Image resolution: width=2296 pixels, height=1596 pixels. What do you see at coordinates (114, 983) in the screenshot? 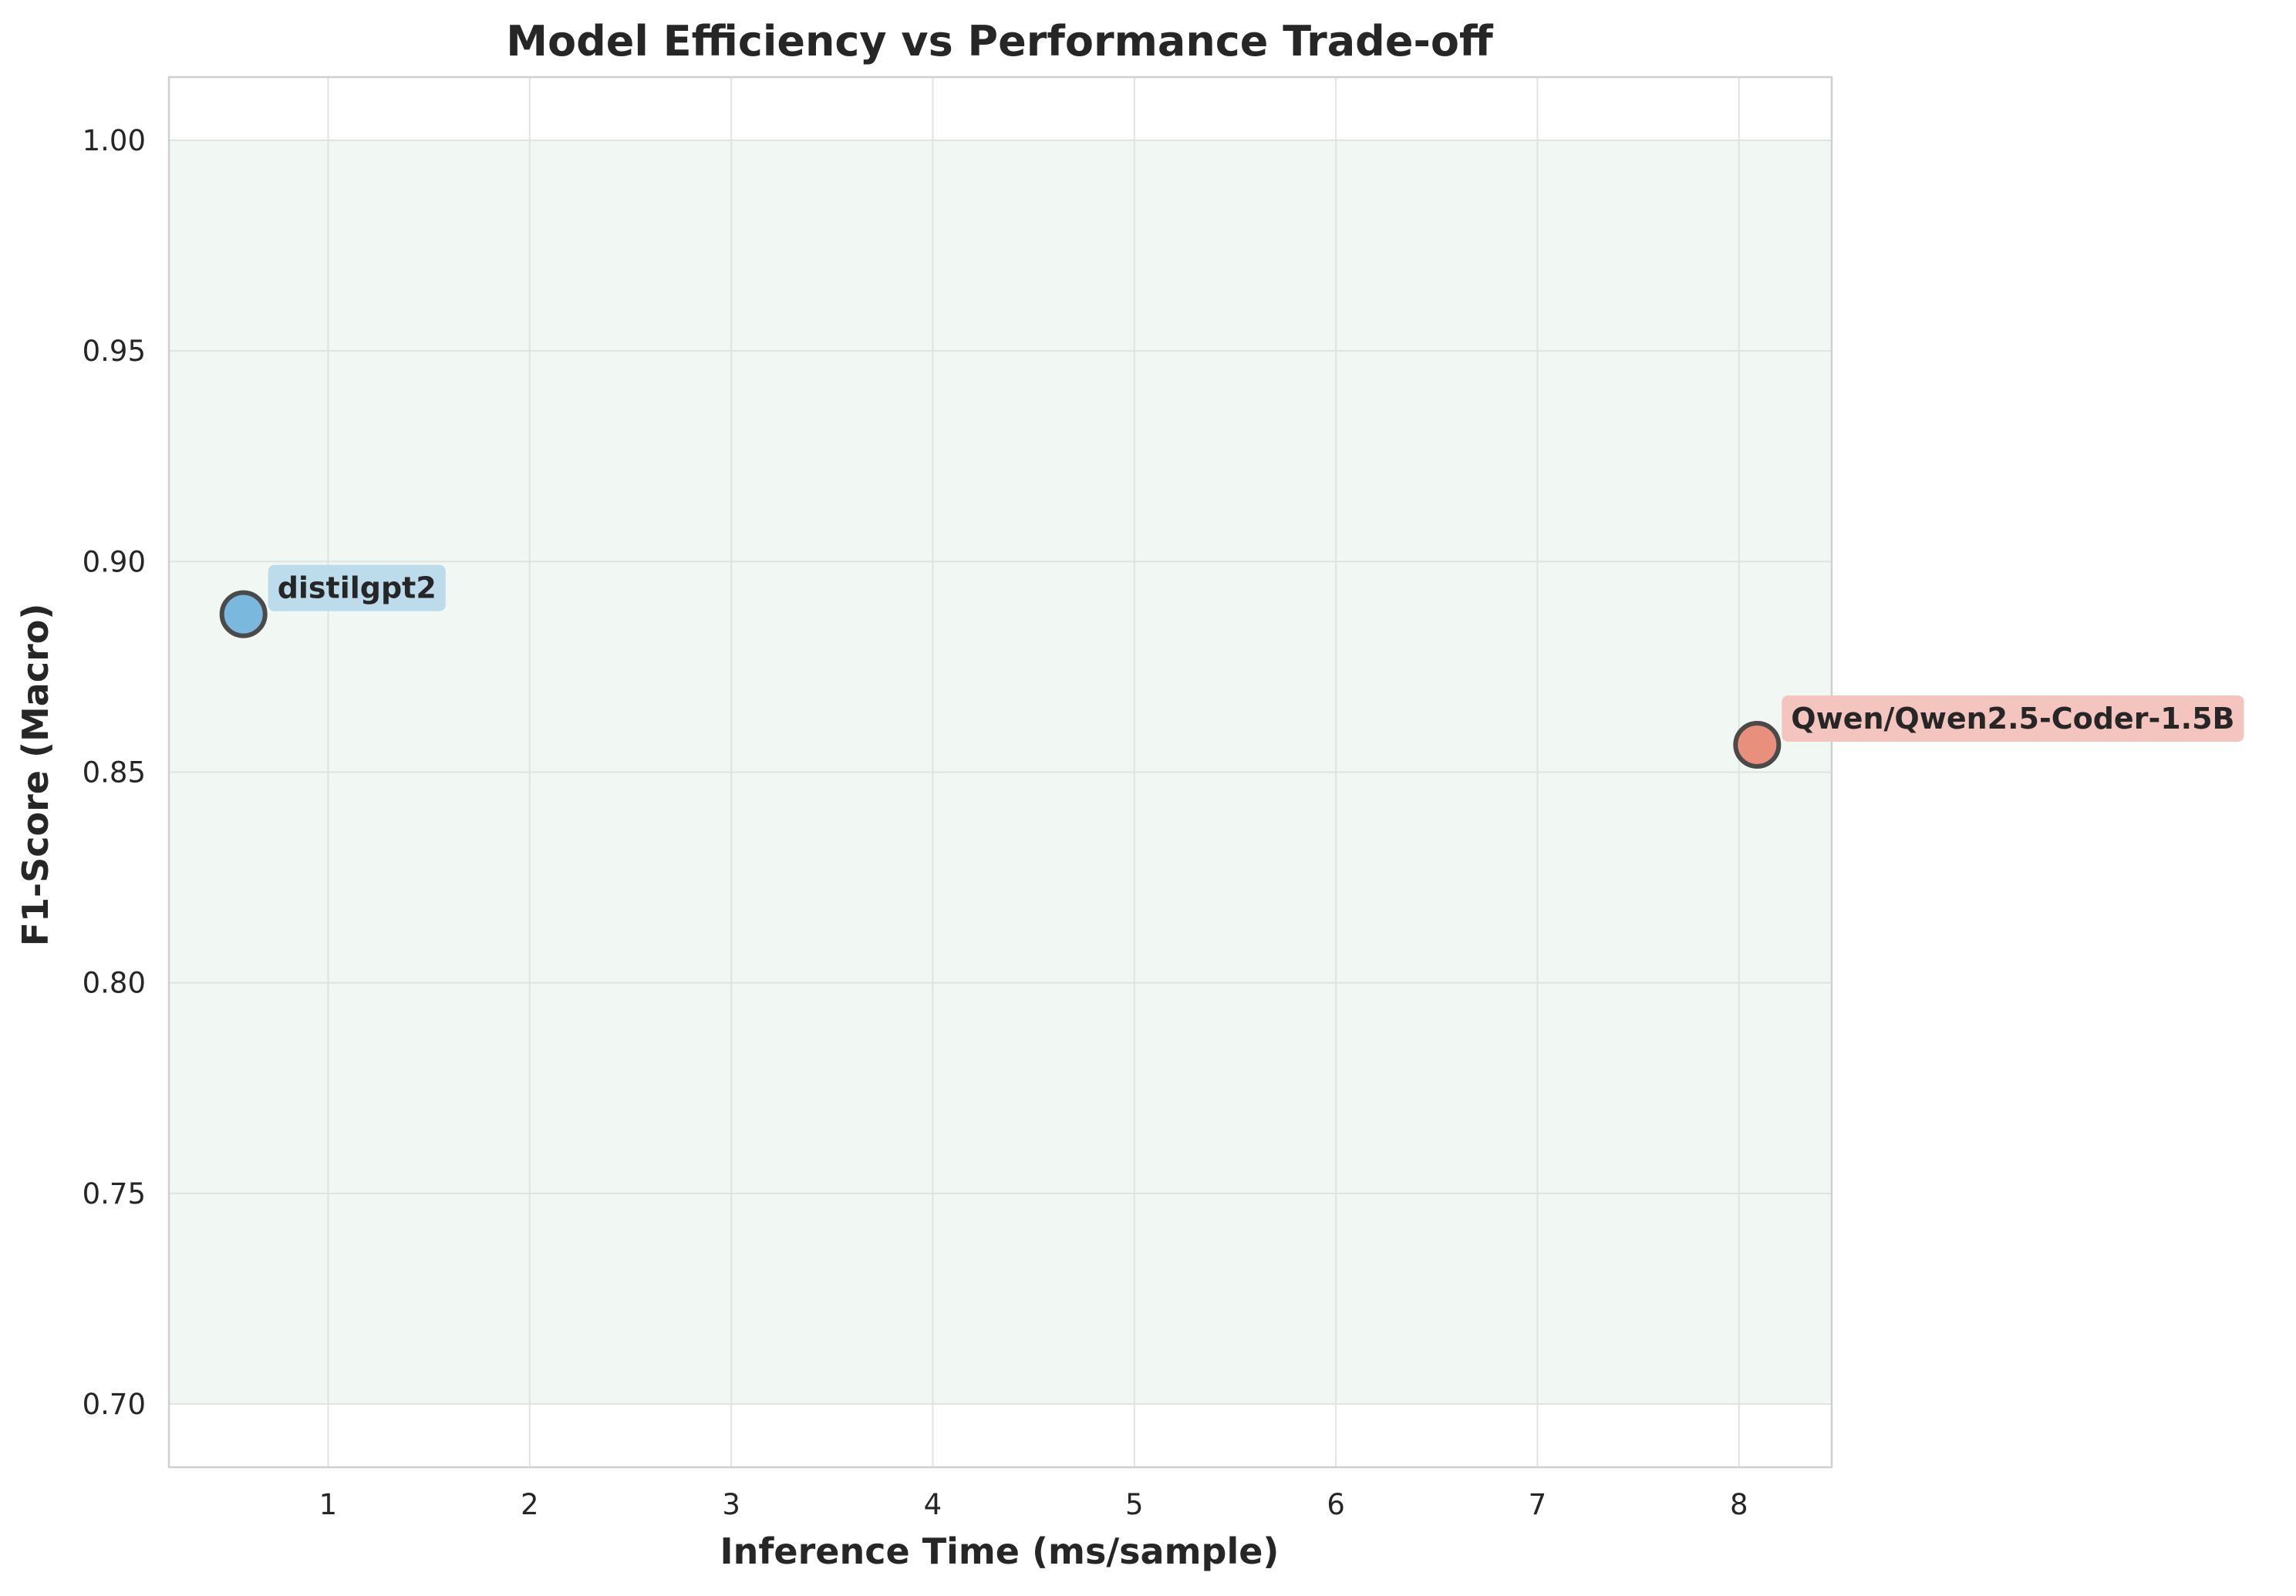
I see `y-tick-label: 0.80` at bounding box center [114, 983].